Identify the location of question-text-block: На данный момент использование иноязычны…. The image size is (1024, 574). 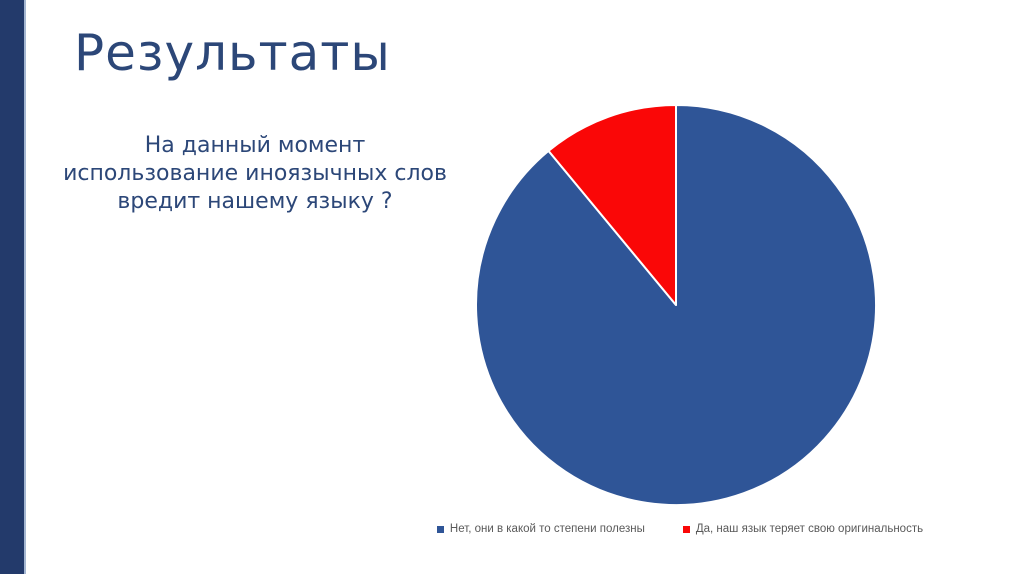
(255, 174).